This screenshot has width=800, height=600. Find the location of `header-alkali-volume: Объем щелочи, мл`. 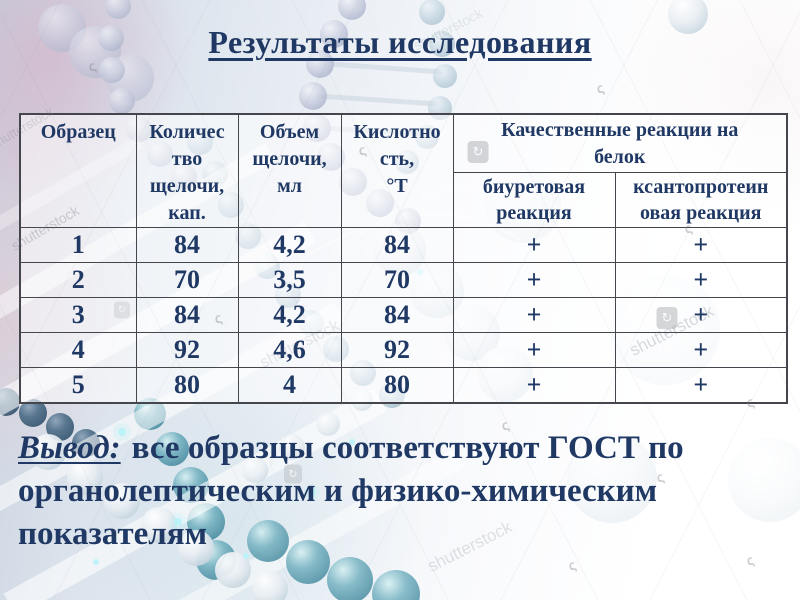

header-alkali-volume: Объем щелочи, мл is located at coordinates (289, 170).